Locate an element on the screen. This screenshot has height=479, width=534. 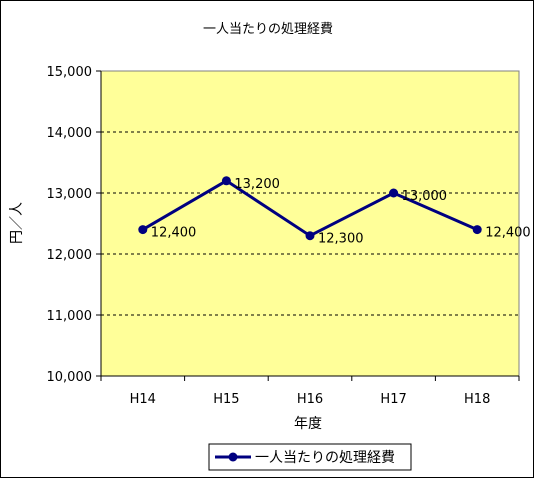
y-axis-tick-labels: 10,000 11,000 12,000 13,000 14,000 15,000 is located at coordinates (70, 225).